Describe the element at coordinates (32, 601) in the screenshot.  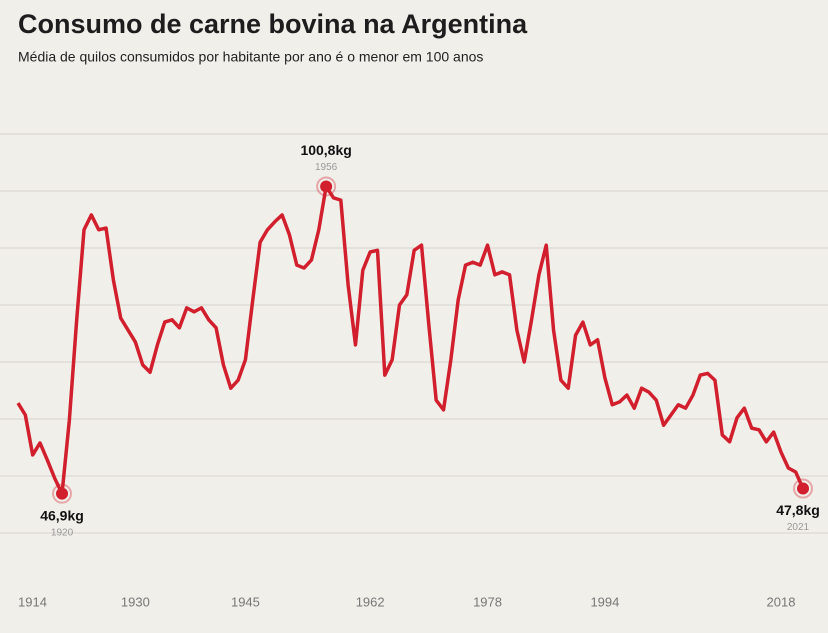
I see `x-tick-label: 1914` at that location.